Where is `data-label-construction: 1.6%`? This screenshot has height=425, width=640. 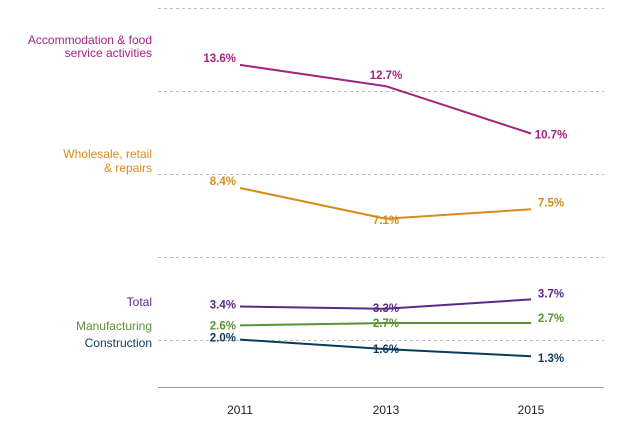
data-label-construction: 1.6% is located at coordinates (386, 350).